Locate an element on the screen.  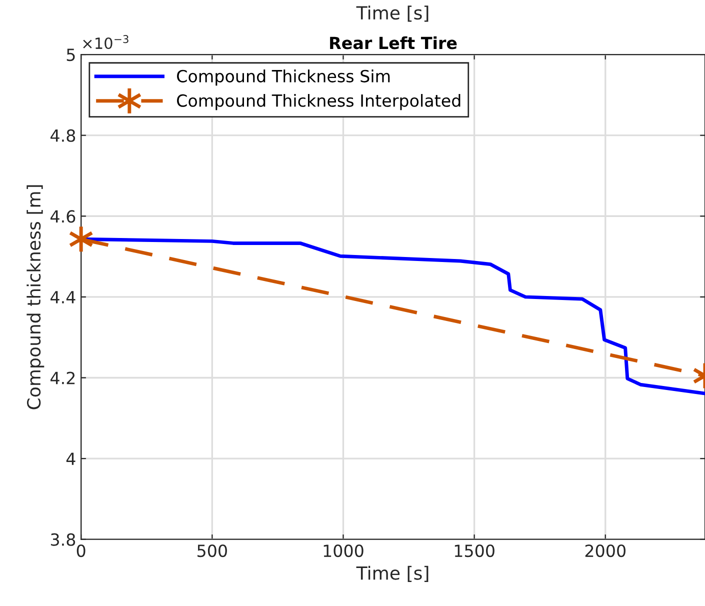
x-tick-label: 1500 is located at coordinates (474, 551).